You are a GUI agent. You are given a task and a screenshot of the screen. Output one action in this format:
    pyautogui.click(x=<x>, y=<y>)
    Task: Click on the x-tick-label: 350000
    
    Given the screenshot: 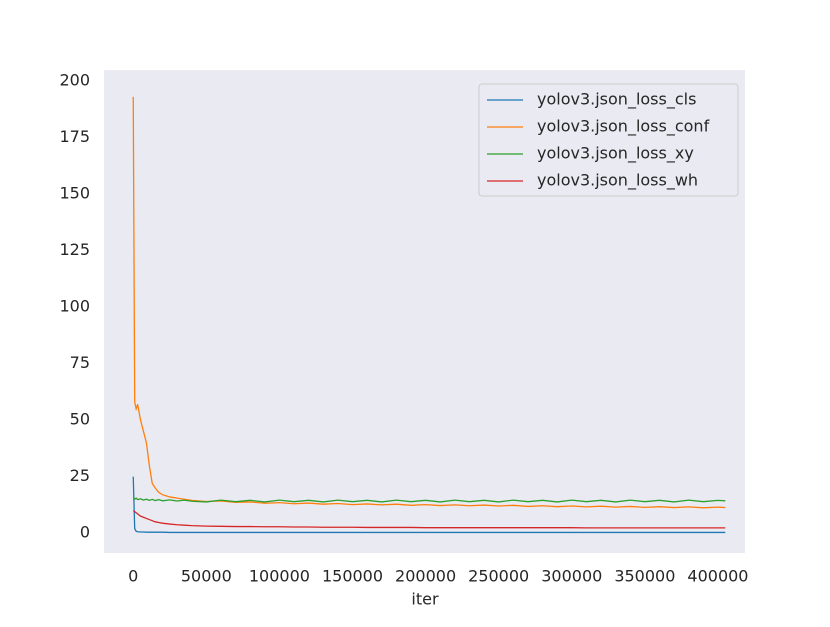 What is the action you would take?
    pyautogui.click(x=644, y=576)
    